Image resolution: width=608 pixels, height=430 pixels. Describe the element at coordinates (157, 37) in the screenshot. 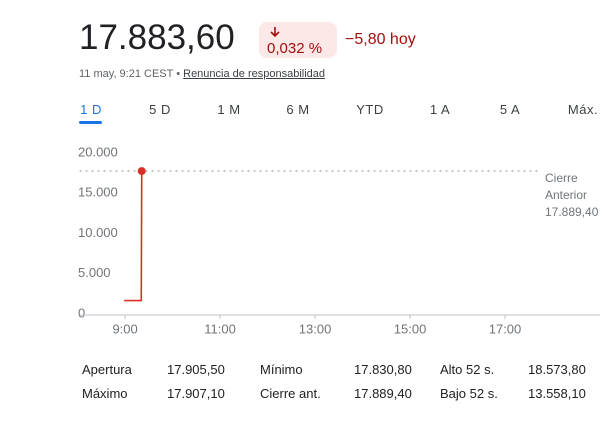

I see `price: 17.883,60` at that location.